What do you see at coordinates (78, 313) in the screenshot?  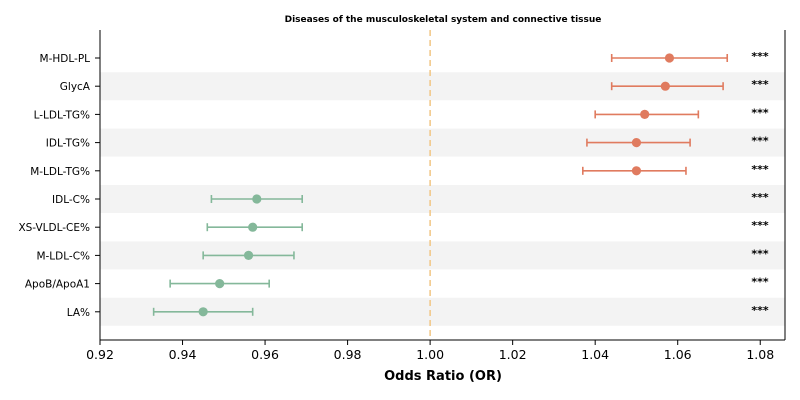 I see `y-tick-label: LA%` at bounding box center [78, 313].